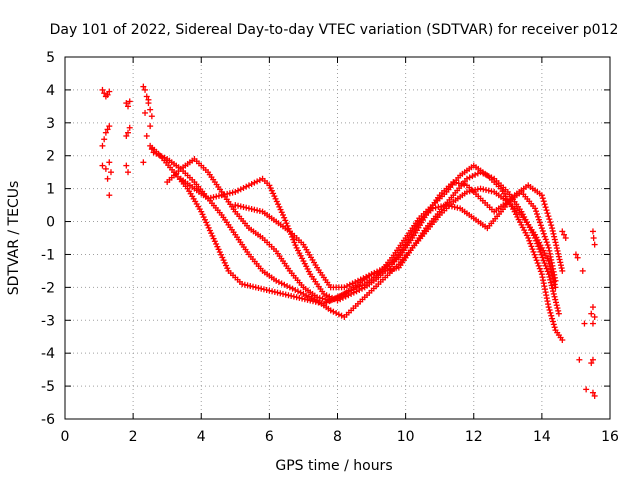 This screenshot has width=640, height=480. Describe the element at coordinates (406, 437) in the screenshot. I see `x-tick-label: 10` at that location.